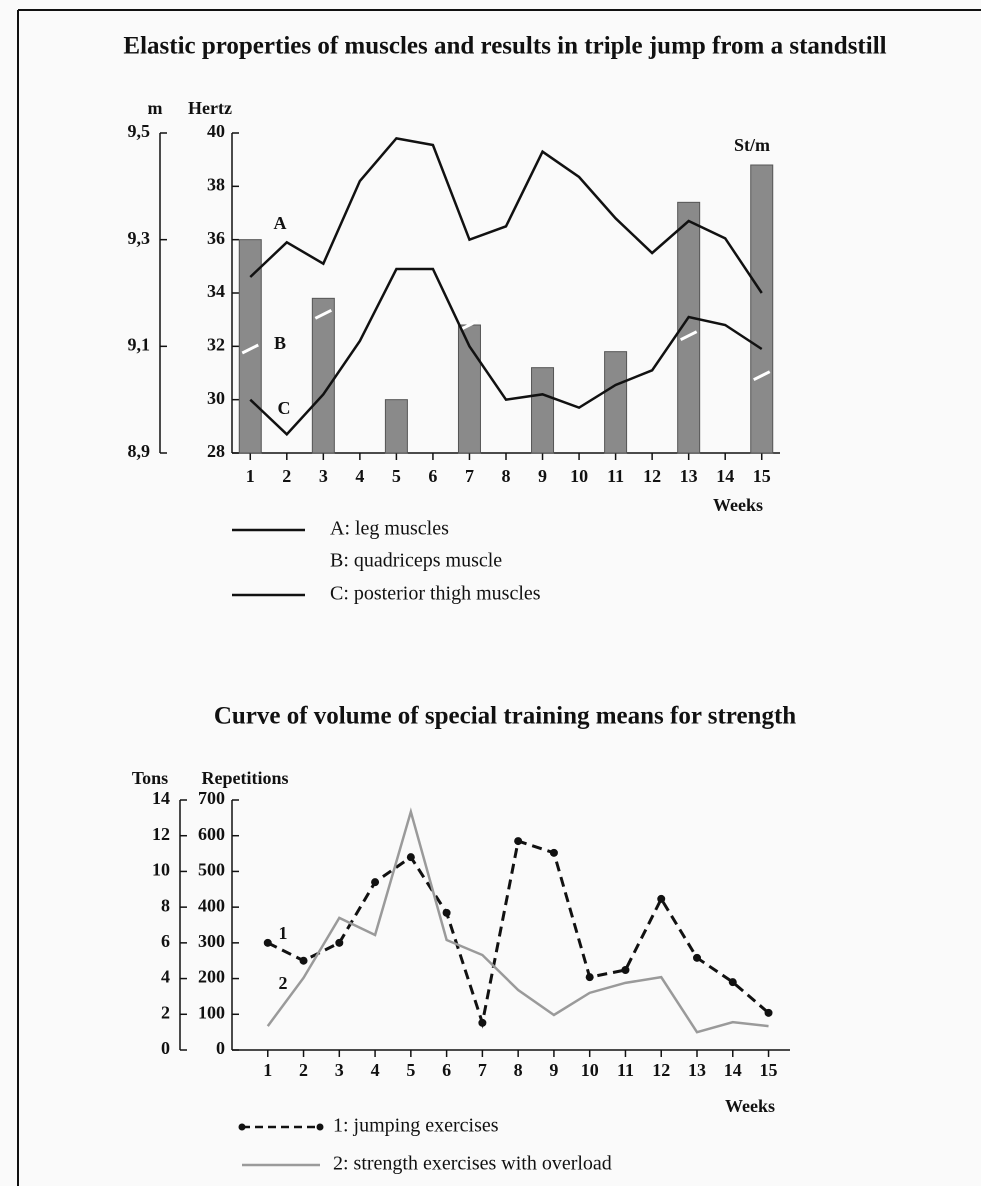  Describe the element at coordinates (211, 905) in the screenshot. I see `y-tick-label: 400` at that location.